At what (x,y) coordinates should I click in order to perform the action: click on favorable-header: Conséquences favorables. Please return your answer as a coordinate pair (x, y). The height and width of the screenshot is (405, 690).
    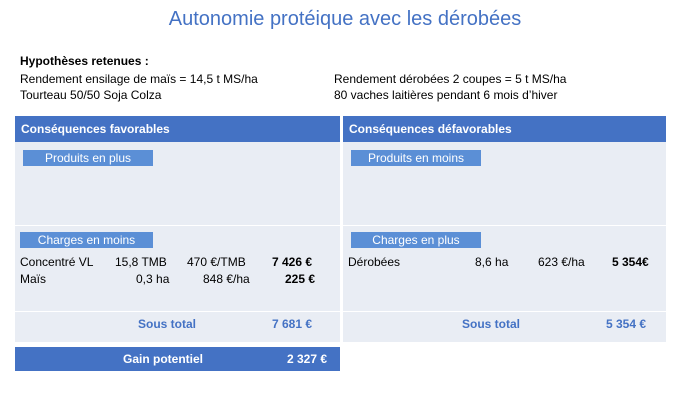
    Looking at the image, I should click on (177, 129).